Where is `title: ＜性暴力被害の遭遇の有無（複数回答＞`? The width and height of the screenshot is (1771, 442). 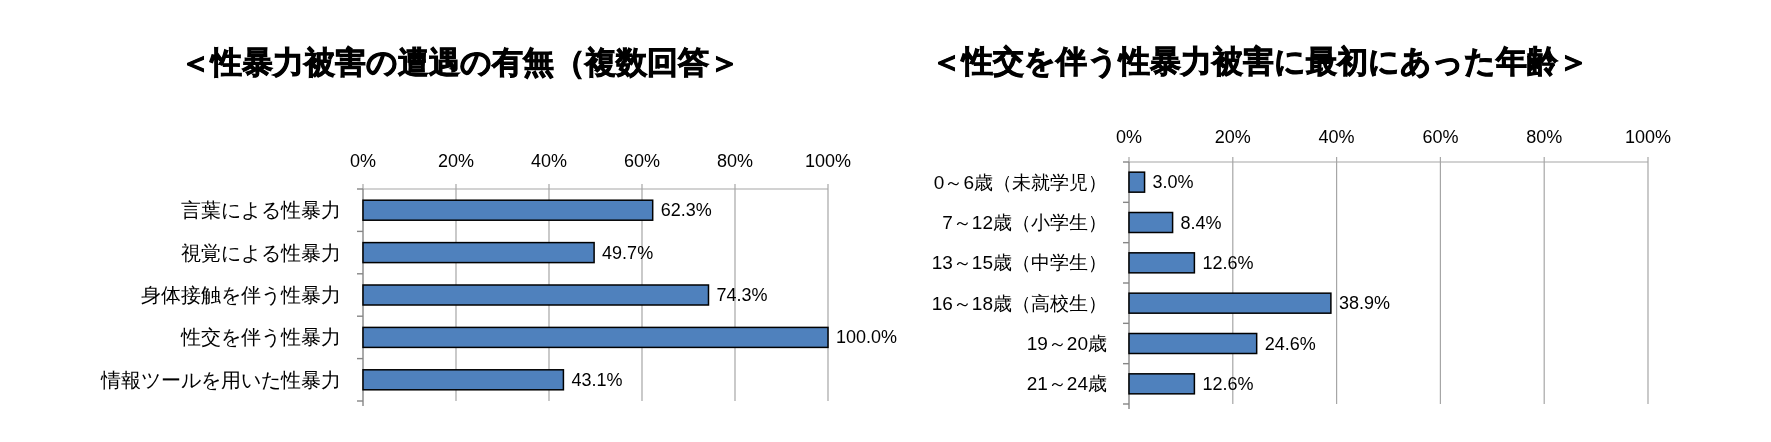 title: ＜性暴力被害の遭遇の有無（複数回答＞ is located at coordinates (460, 62).